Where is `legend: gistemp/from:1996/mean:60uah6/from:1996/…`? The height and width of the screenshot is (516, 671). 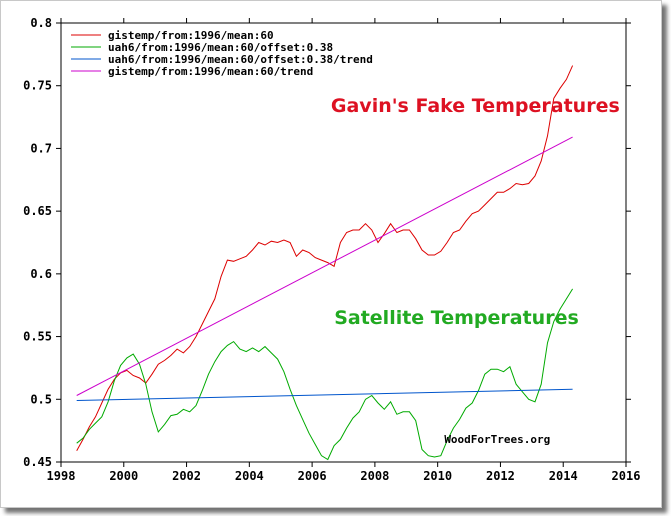 legend: gistemp/from:1996/mean:60uah6/from:1996/… is located at coordinates (222, 53).